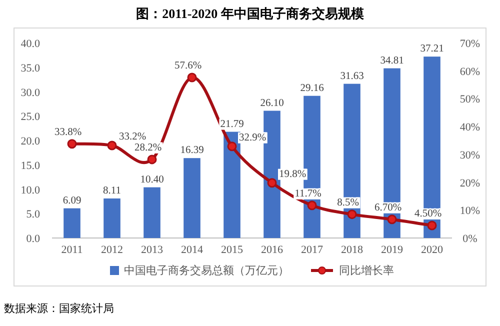 The width and height of the screenshot is (500, 326). What do you see at coordinates (30, 166) in the screenshot?
I see `y-tick-label: 15.0` at bounding box center [30, 166].